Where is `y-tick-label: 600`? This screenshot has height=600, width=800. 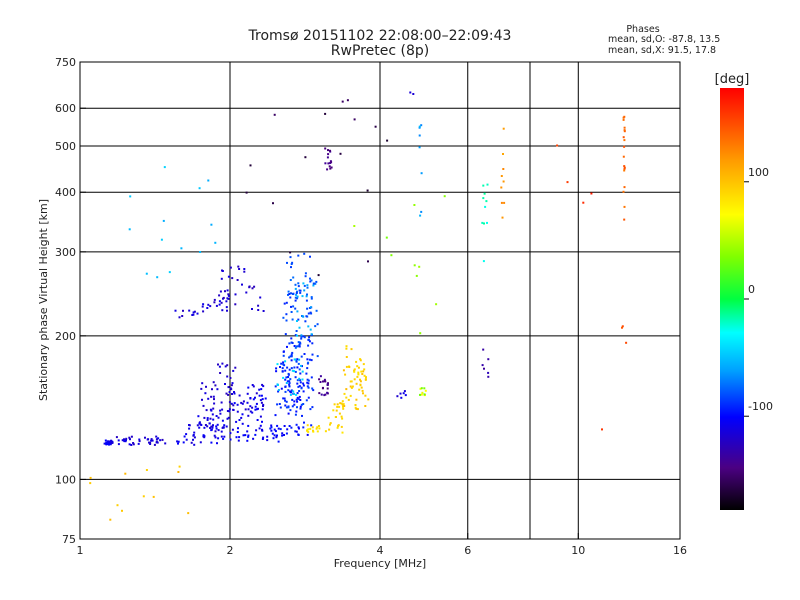
y-tick-label: 600 is located at coordinates (65, 108).